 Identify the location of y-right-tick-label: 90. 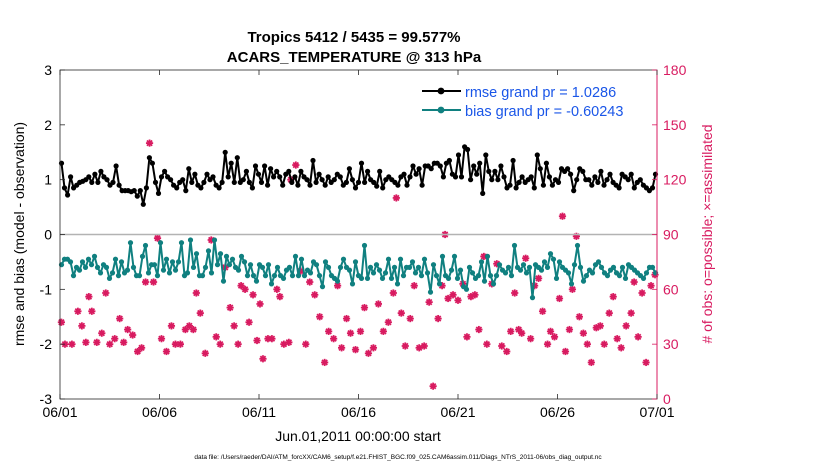
(671, 235).